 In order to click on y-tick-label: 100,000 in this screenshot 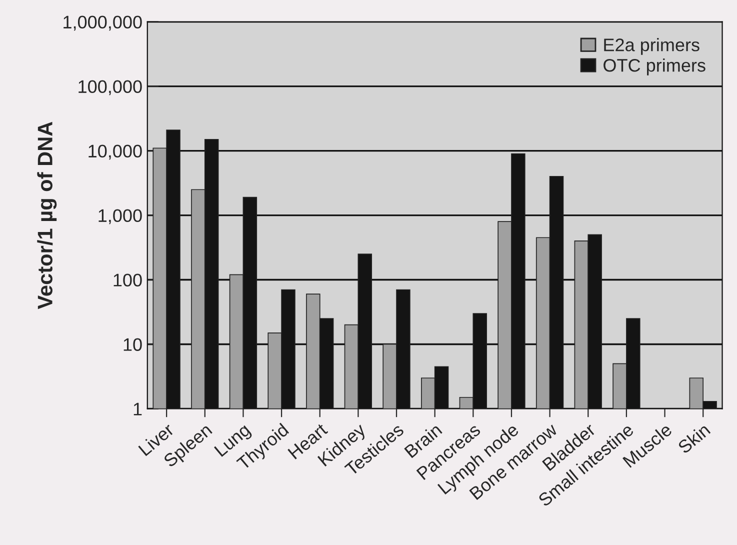, I will do `click(110, 88)`.